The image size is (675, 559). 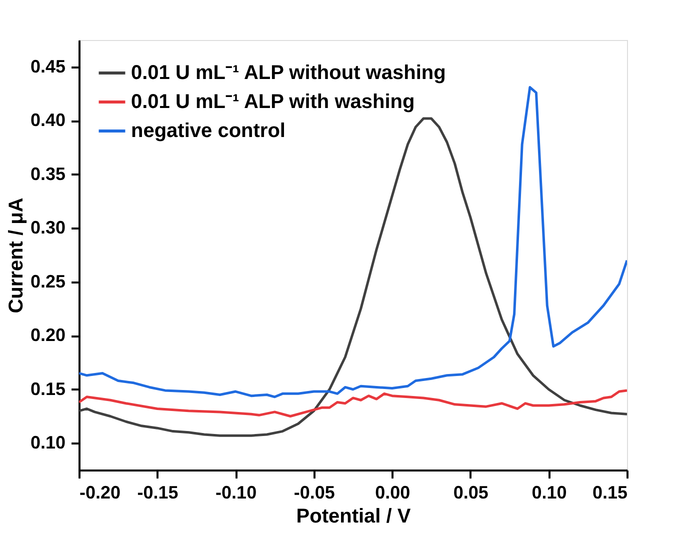 I want to click on y-tick-label: 0.30, so click(x=48, y=228).